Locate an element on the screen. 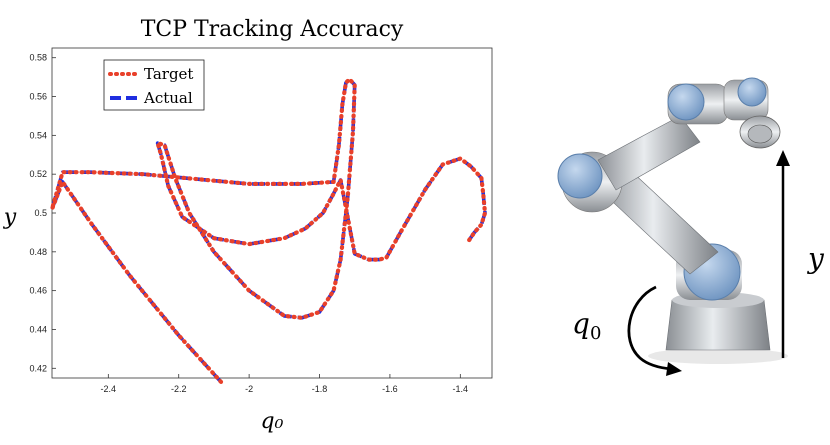 This screenshot has width=830, height=445. q0-rotation-arrow is located at coordinates (650, 328).